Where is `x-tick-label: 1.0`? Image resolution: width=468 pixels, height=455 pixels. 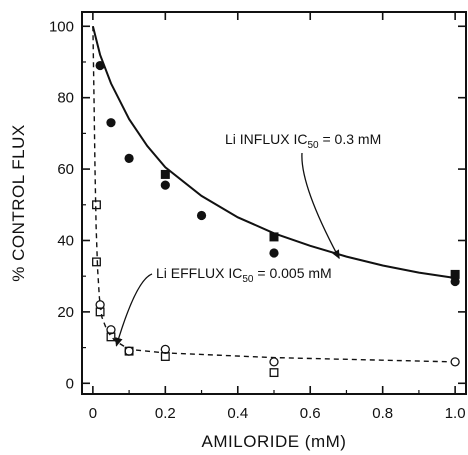 x-tick-label: 1.0 is located at coordinates (455, 413).